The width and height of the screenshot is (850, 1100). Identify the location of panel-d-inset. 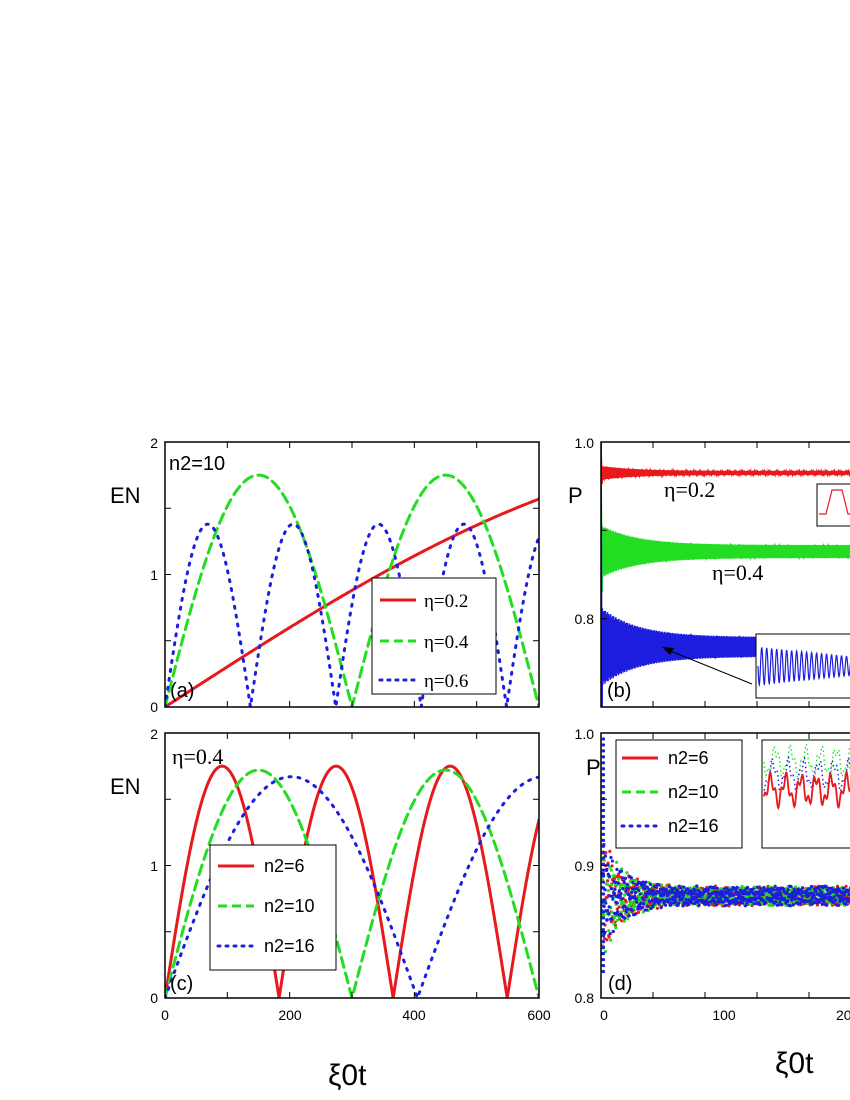
(805, 794).